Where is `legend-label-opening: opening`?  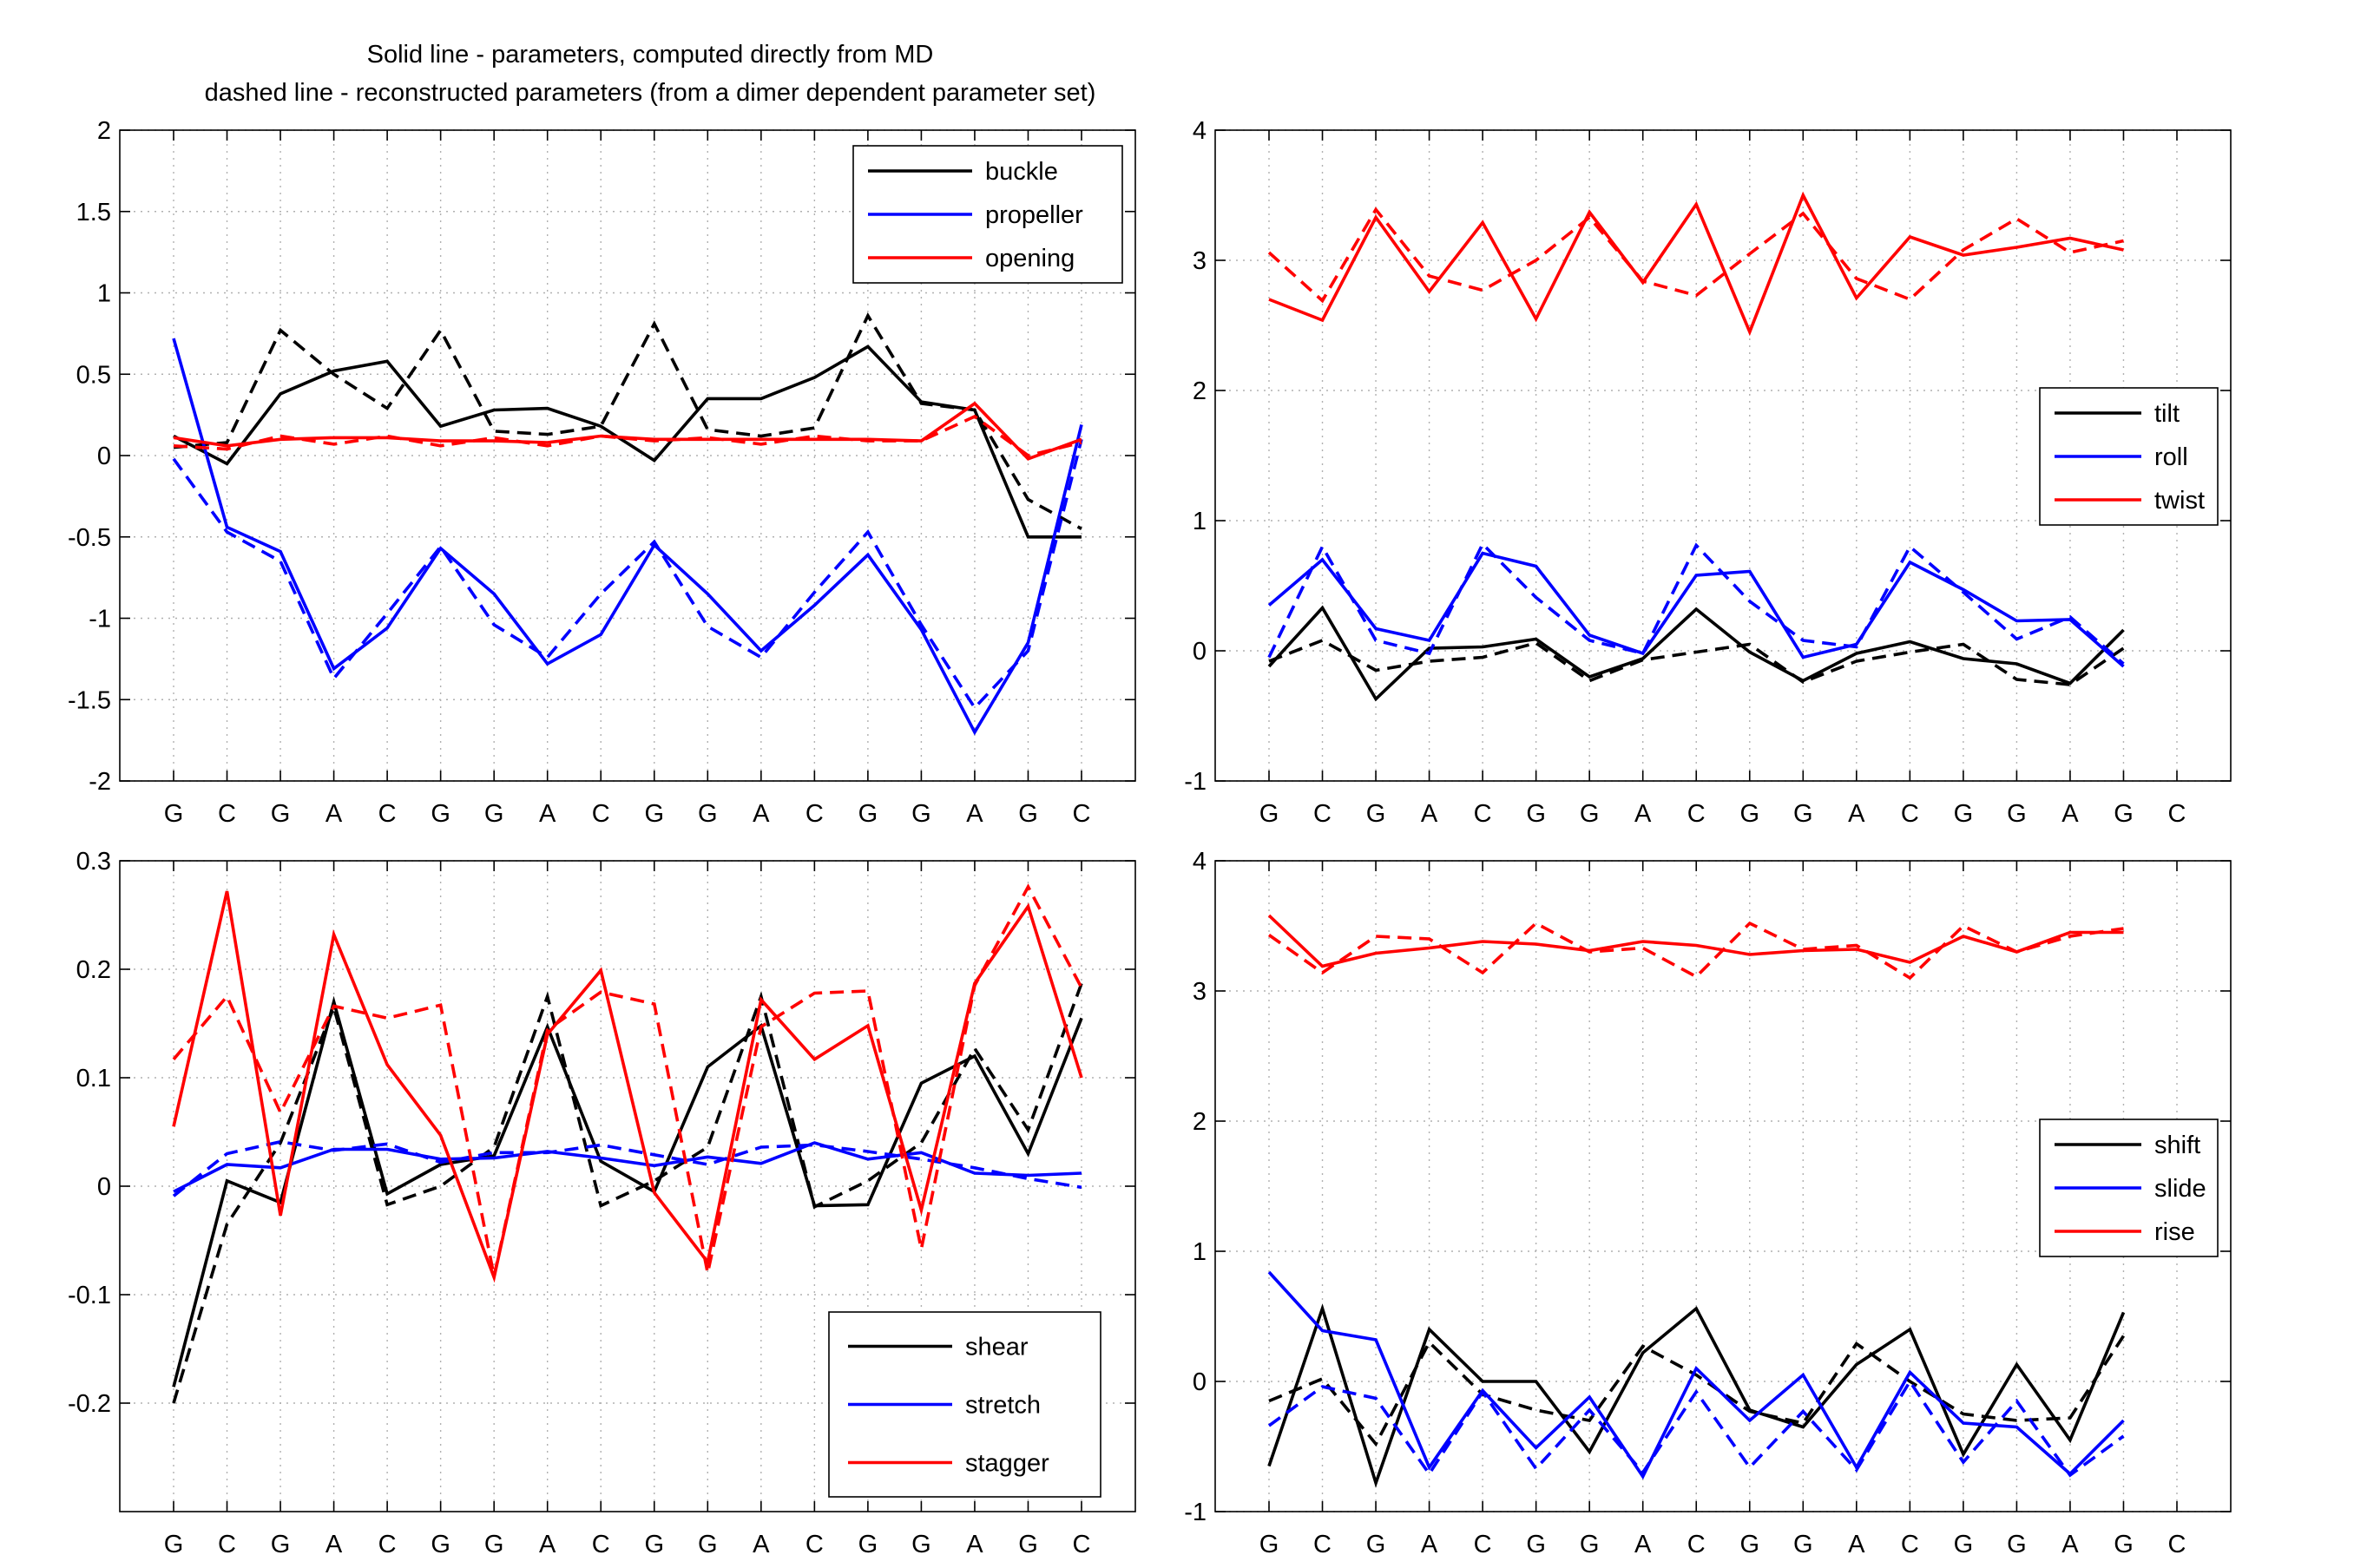
legend-label-opening: opening is located at coordinates (1030, 258).